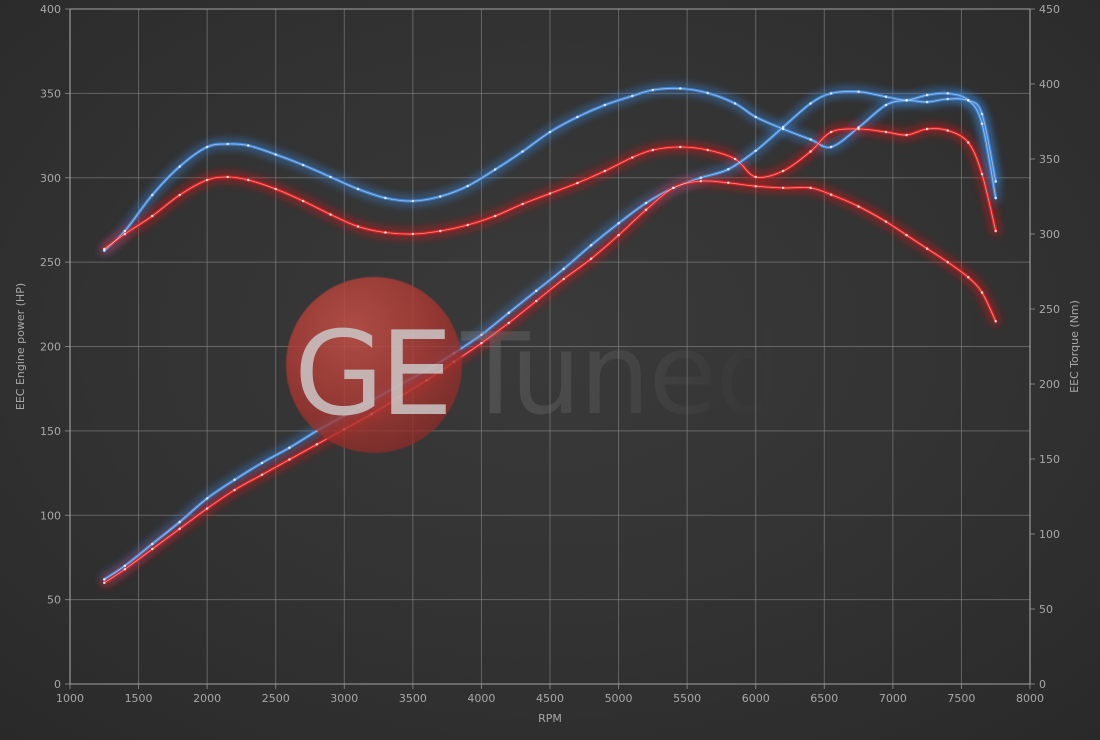  What do you see at coordinates (50, 262) in the screenshot?
I see `y-tick-label-left: 250` at bounding box center [50, 262].